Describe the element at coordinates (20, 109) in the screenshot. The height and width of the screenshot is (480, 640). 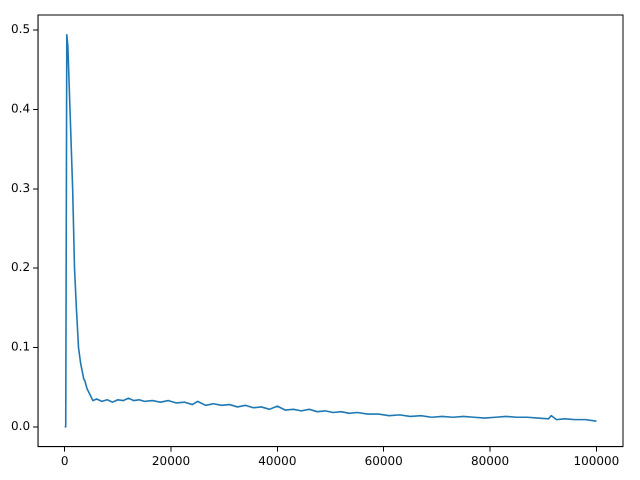
I see `y-tick-label: 0.4` at that location.